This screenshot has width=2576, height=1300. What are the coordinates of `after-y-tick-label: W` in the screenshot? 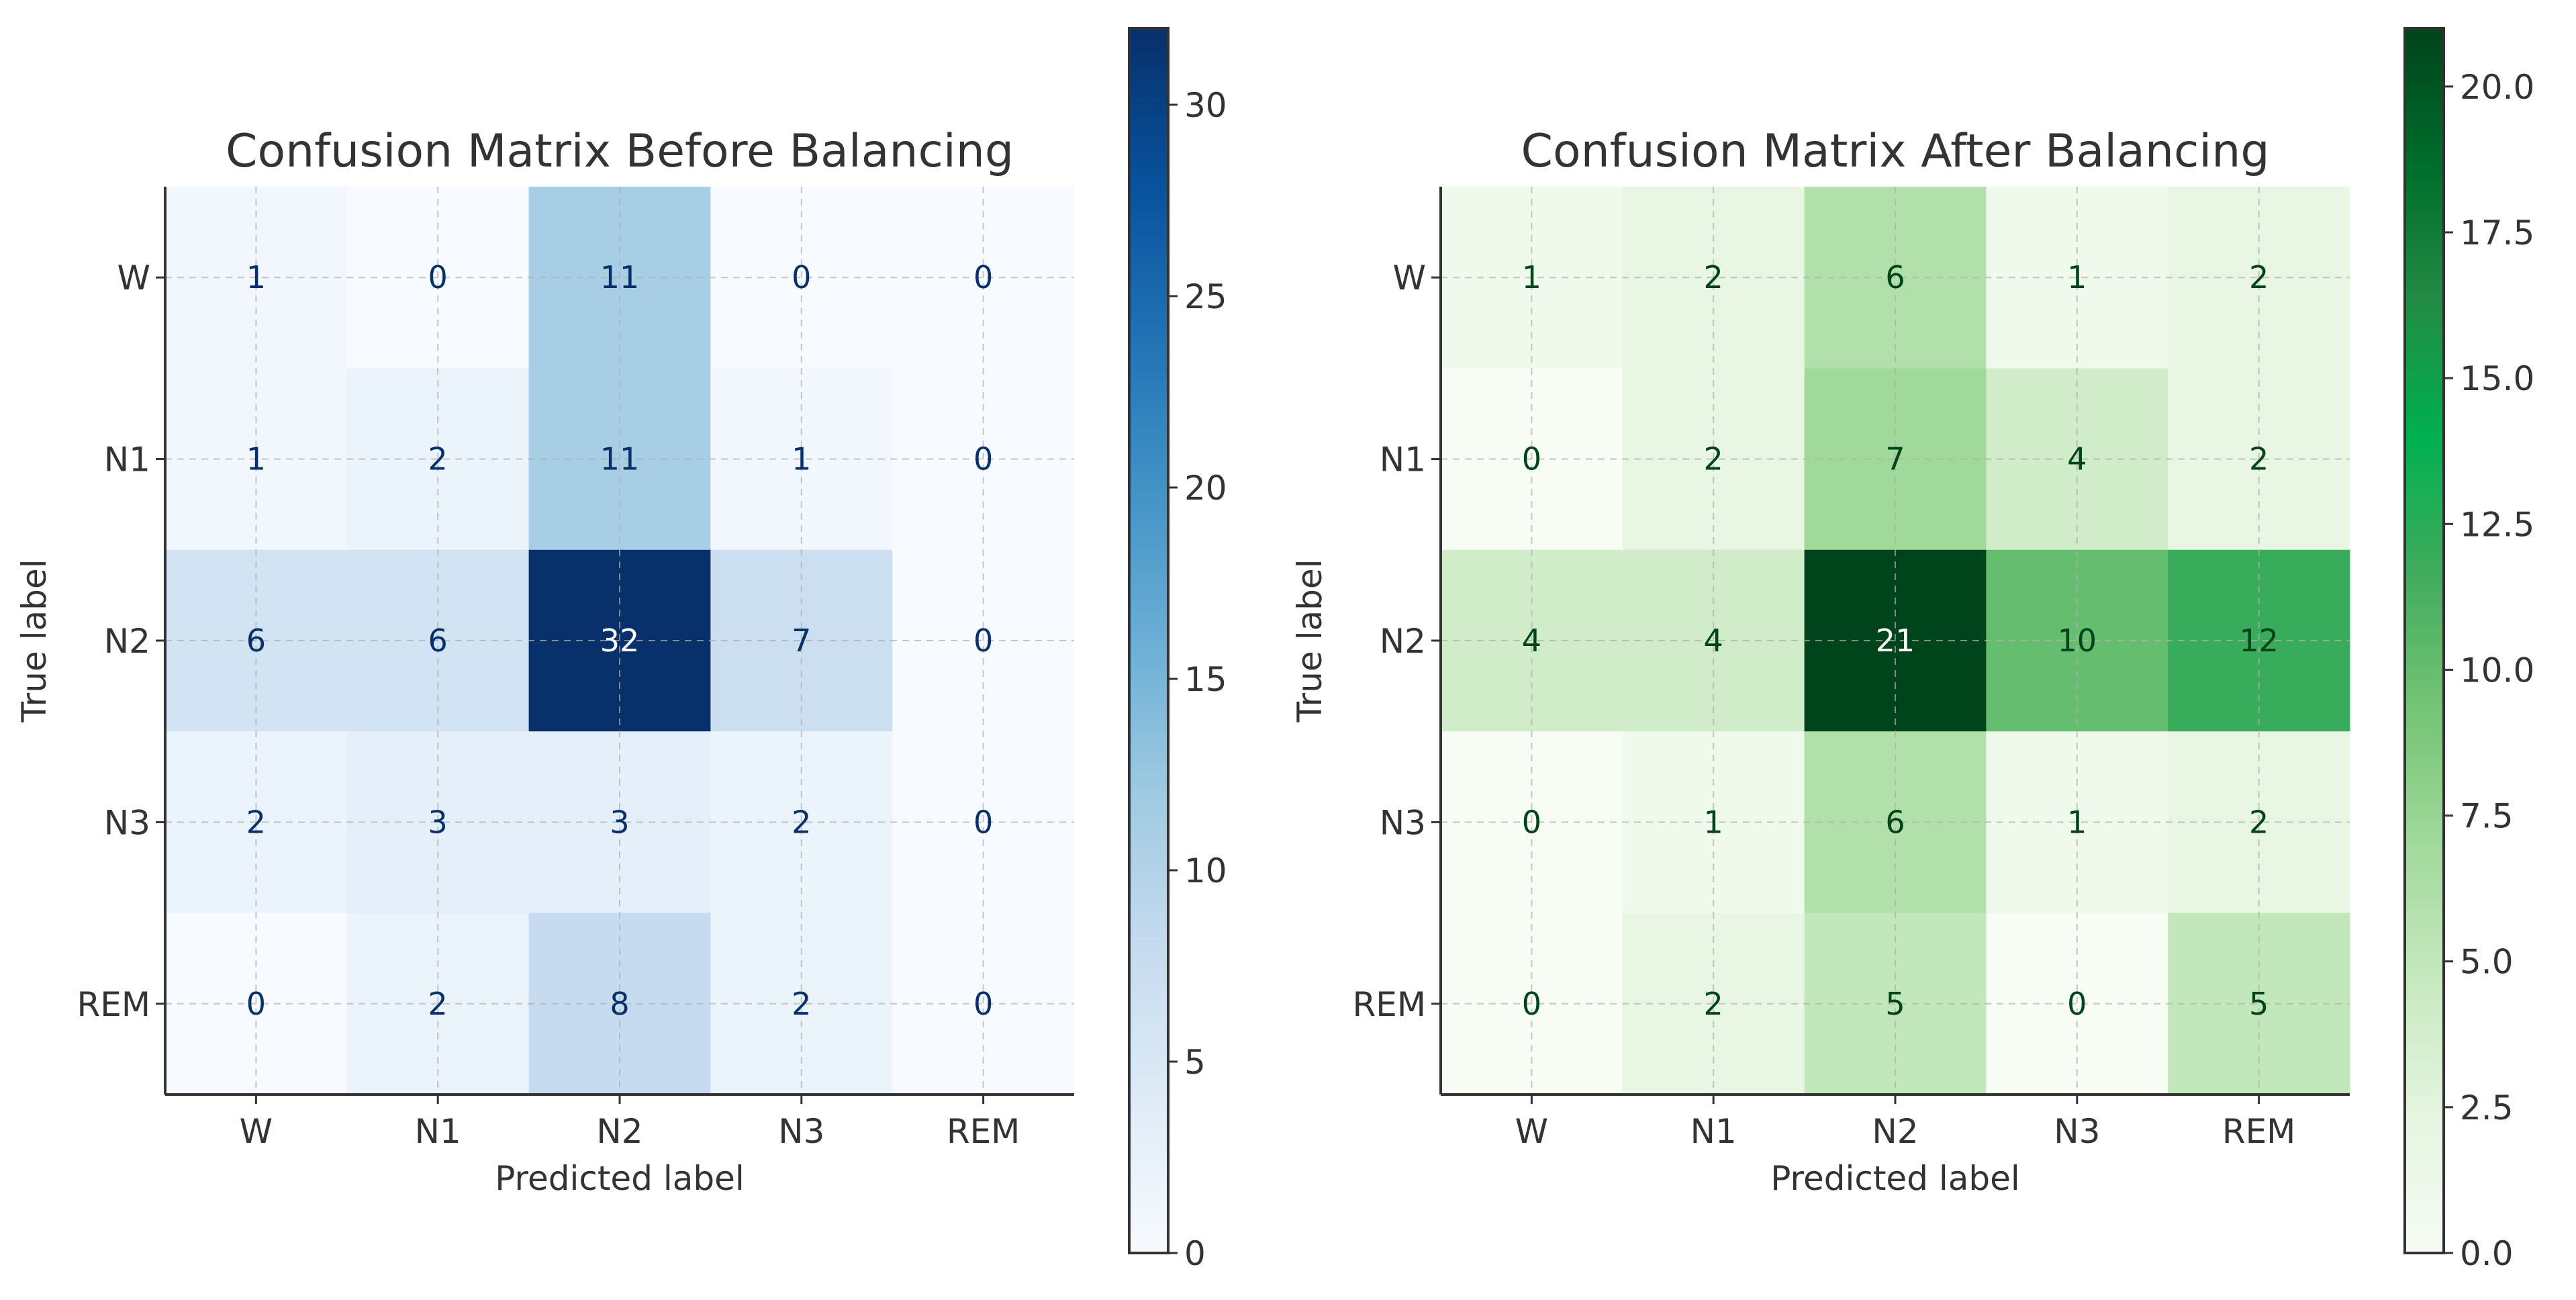 It's located at (1409, 278).